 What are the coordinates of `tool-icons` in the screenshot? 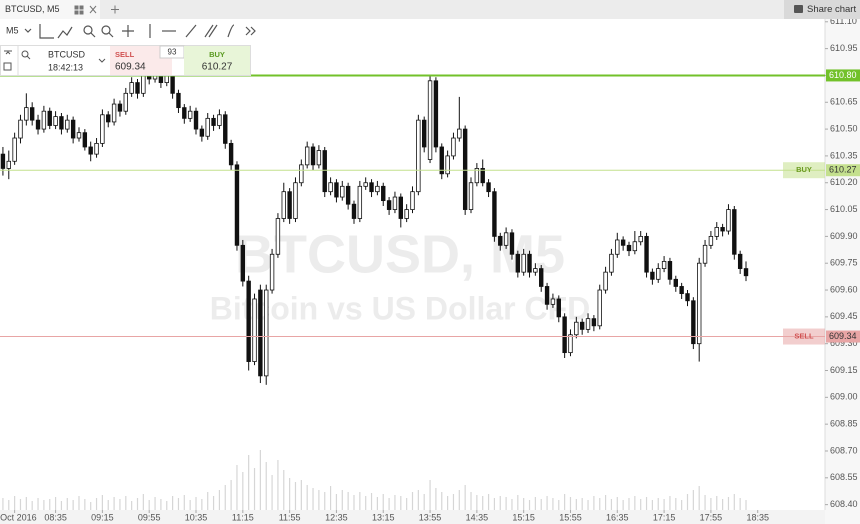 It's located at (140, 31).